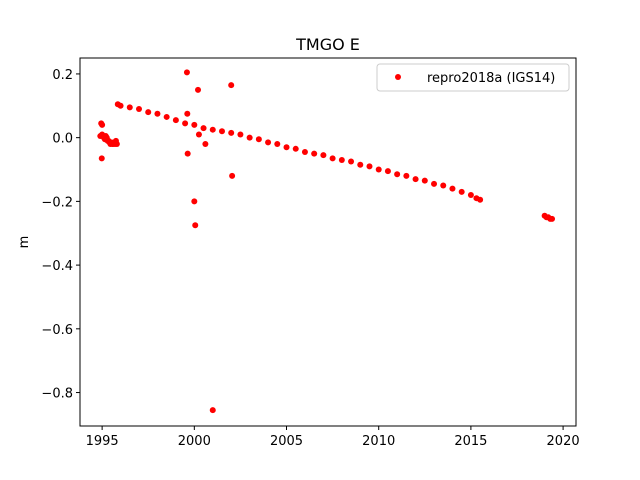  I want to click on x-axis: 1995 2000 2005 2010 2015 2020, so click(333, 437).